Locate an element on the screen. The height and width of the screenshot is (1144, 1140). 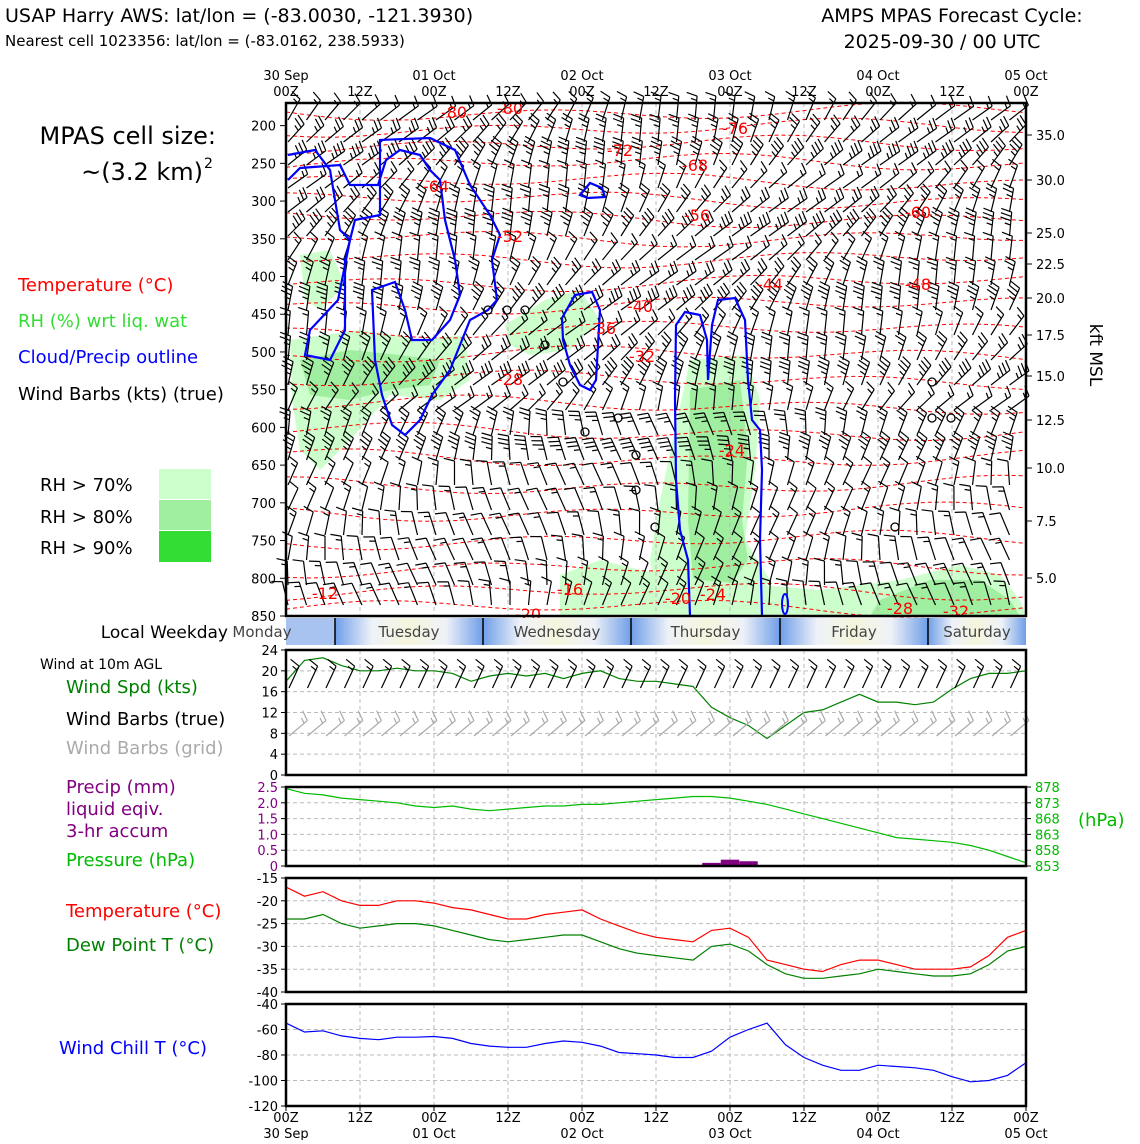
cell-size-label: MPAS cell size: is located at coordinates (128, 136).